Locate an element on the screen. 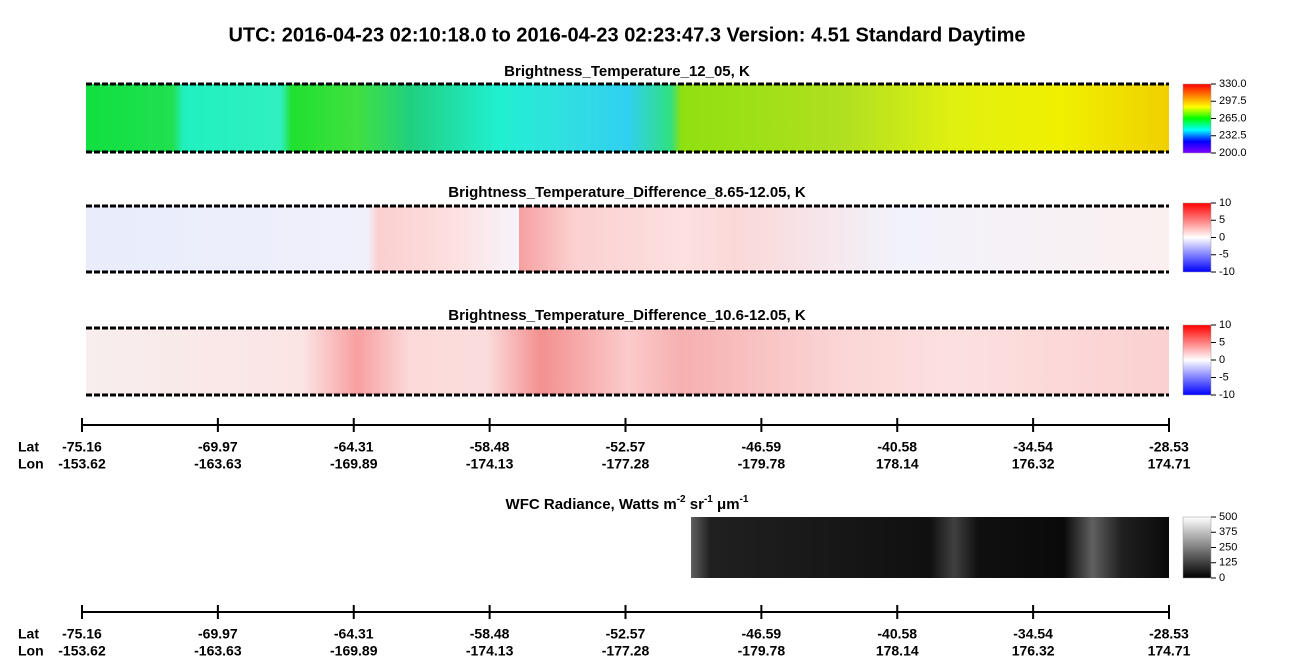 The image size is (1300, 667). colorbar-tick-label: 250 is located at coordinates (1228, 547).